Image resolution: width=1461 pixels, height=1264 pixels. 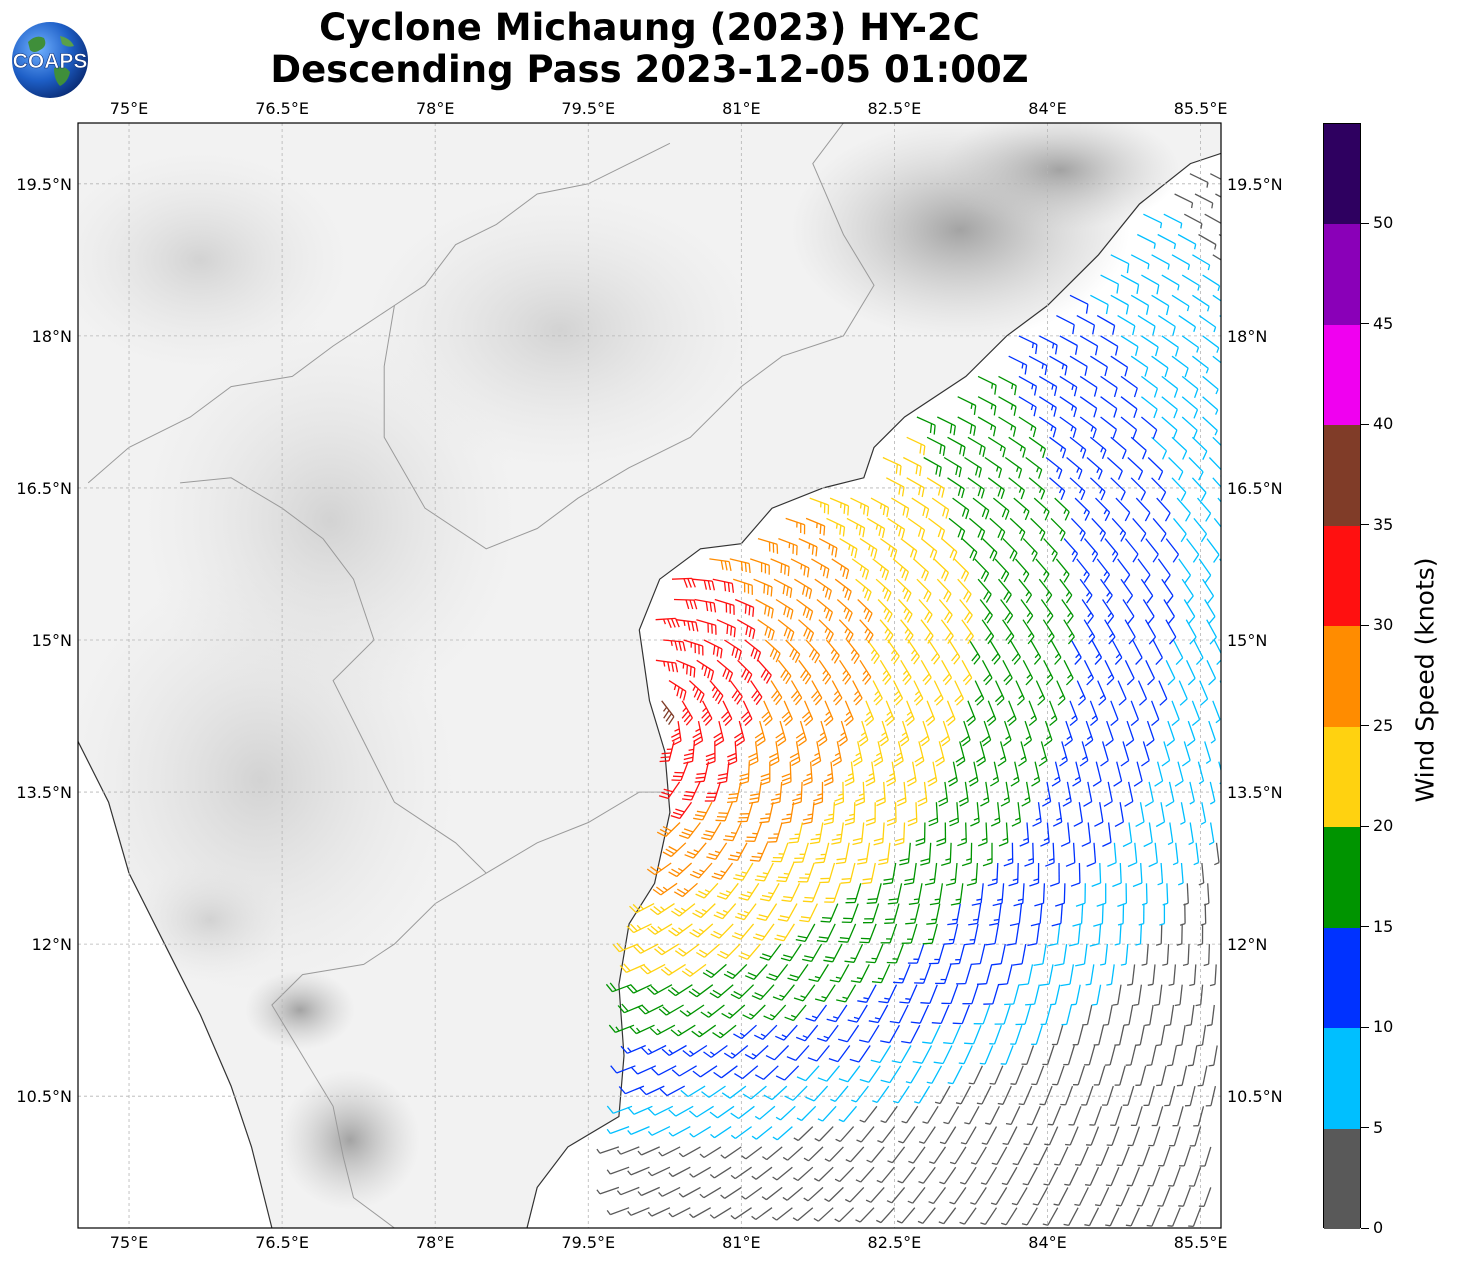 I want to click on colorbar-segment, so click(x=1342, y=576).